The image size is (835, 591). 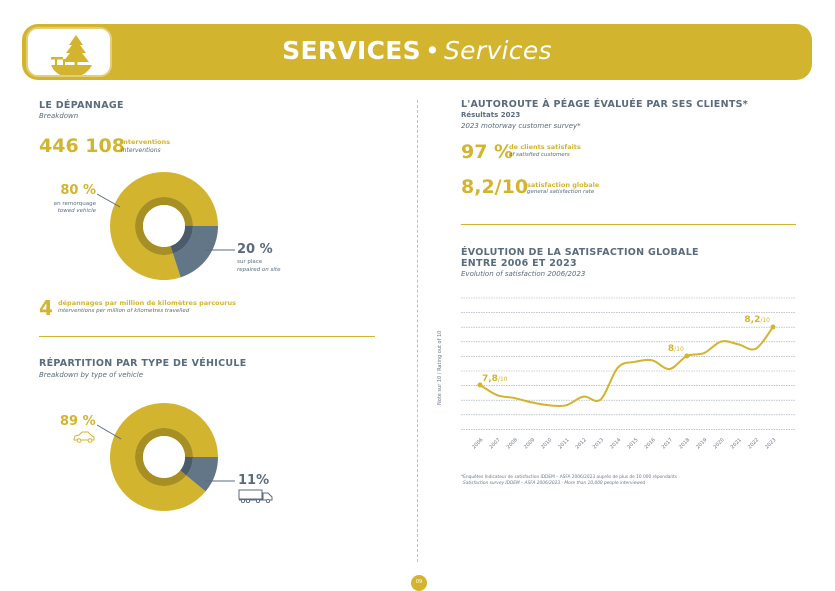 I want to click on rating-value: 8,2/10, so click(x=495, y=187).